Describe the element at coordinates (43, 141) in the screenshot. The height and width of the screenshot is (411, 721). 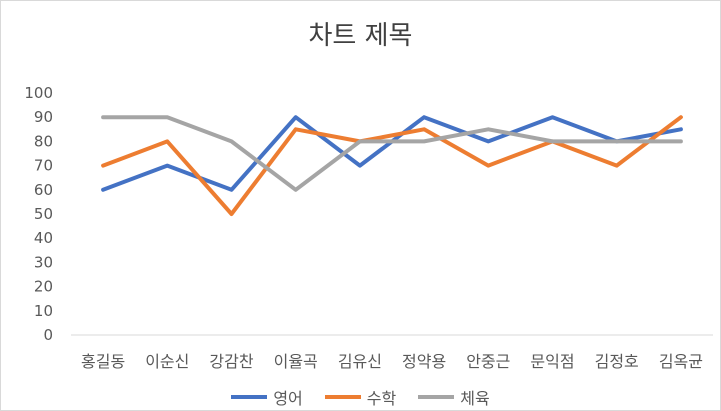
I see `y-tick-label: 80` at that location.